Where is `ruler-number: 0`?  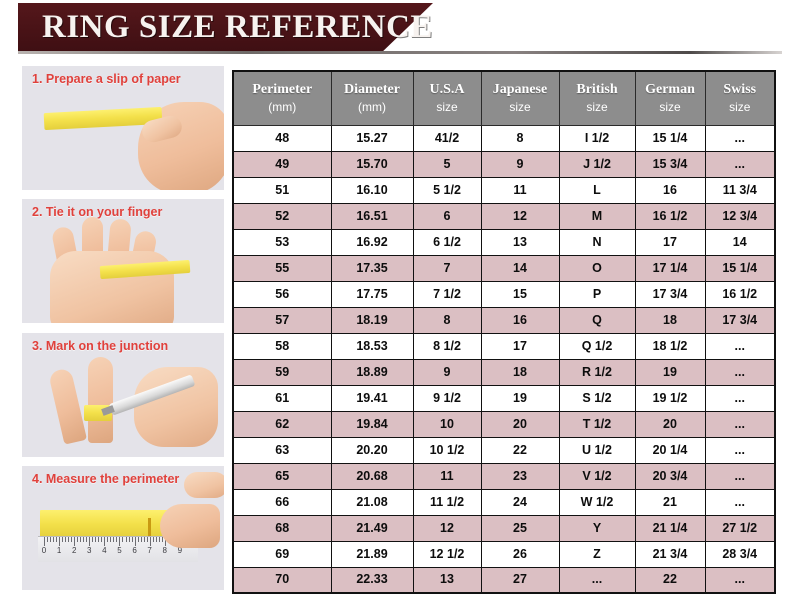
ruler-number: 0 is located at coordinates (44, 550).